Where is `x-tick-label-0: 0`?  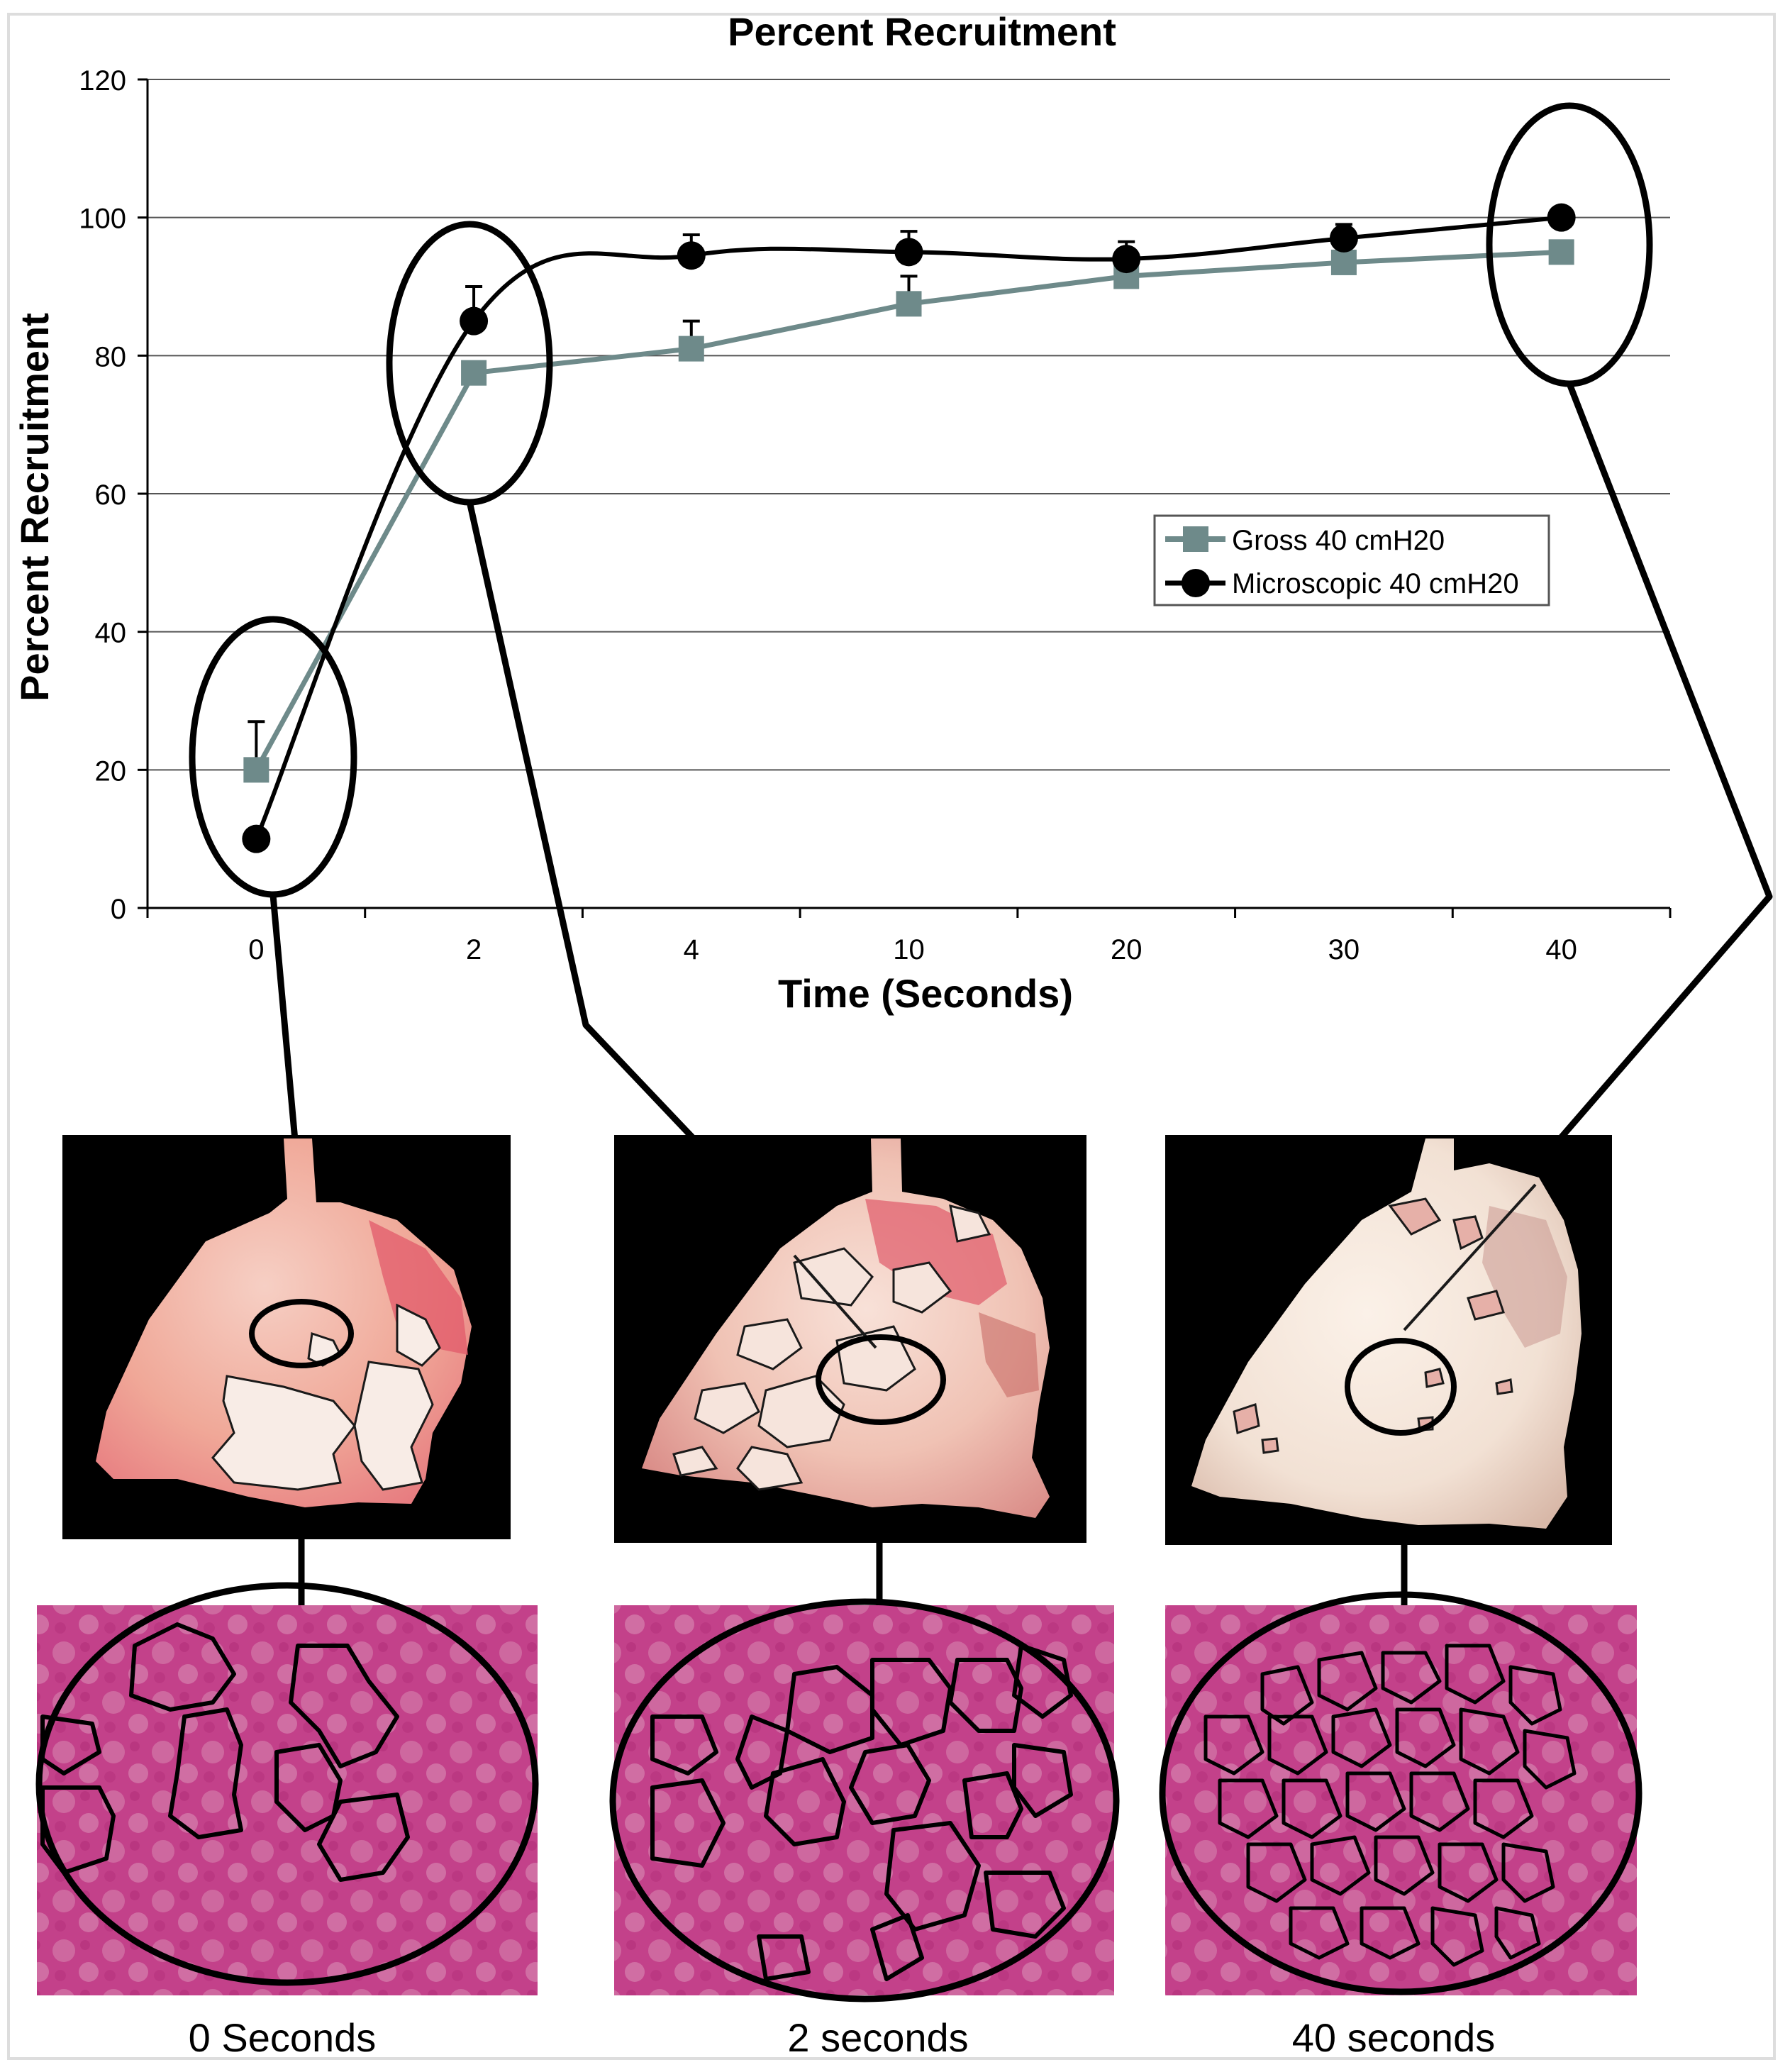 x-tick-label-0: 0 is located at coordinates (256, 949).